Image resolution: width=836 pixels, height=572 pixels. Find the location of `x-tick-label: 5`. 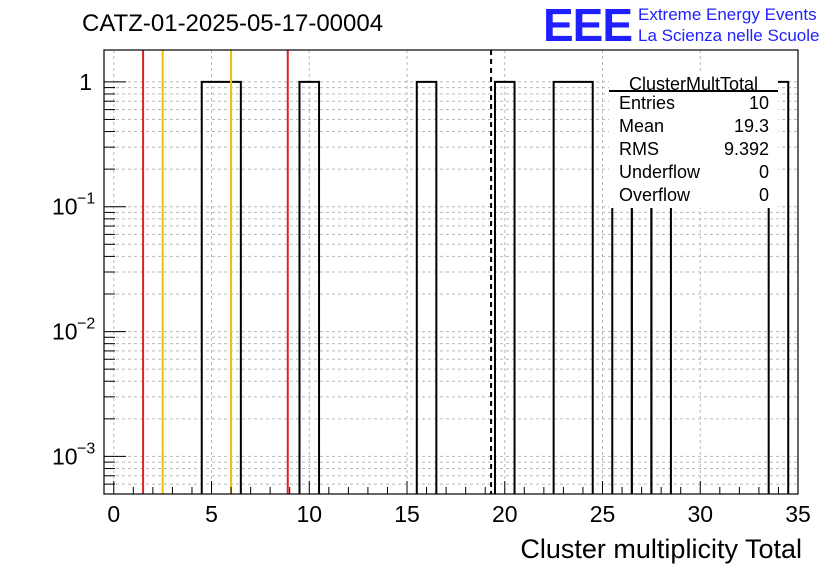

x-tick-label: 5 is located at coordinates (211, 514).